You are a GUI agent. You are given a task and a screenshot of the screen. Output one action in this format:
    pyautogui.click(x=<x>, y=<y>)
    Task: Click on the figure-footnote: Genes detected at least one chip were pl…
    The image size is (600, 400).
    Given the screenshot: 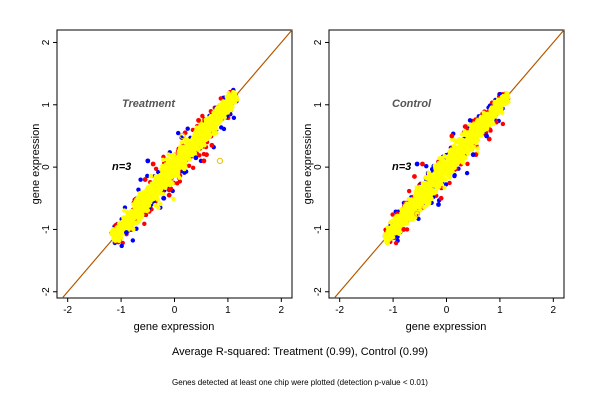 What is the action you would take?
    pyautogui.click(x=300, y=382)
    